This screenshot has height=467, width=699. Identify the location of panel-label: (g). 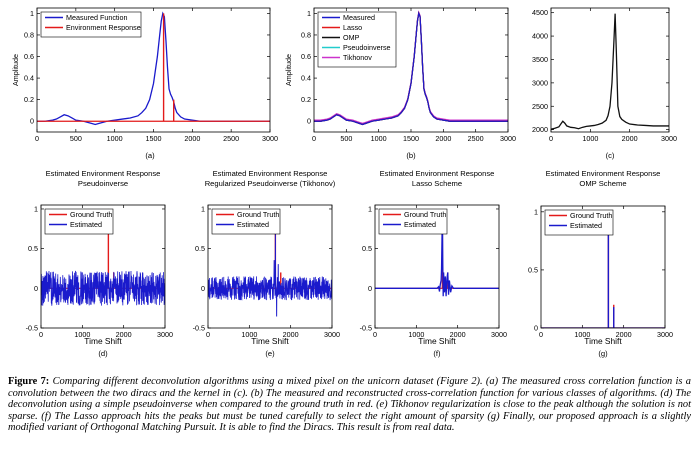
(603, 353).